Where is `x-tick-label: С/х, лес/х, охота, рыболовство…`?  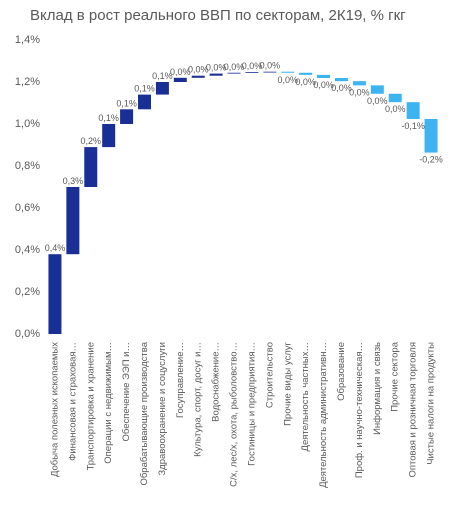
x-tick-label: С/х, лес/х, охота, рыболовство… is located at coordinates (234, 414).